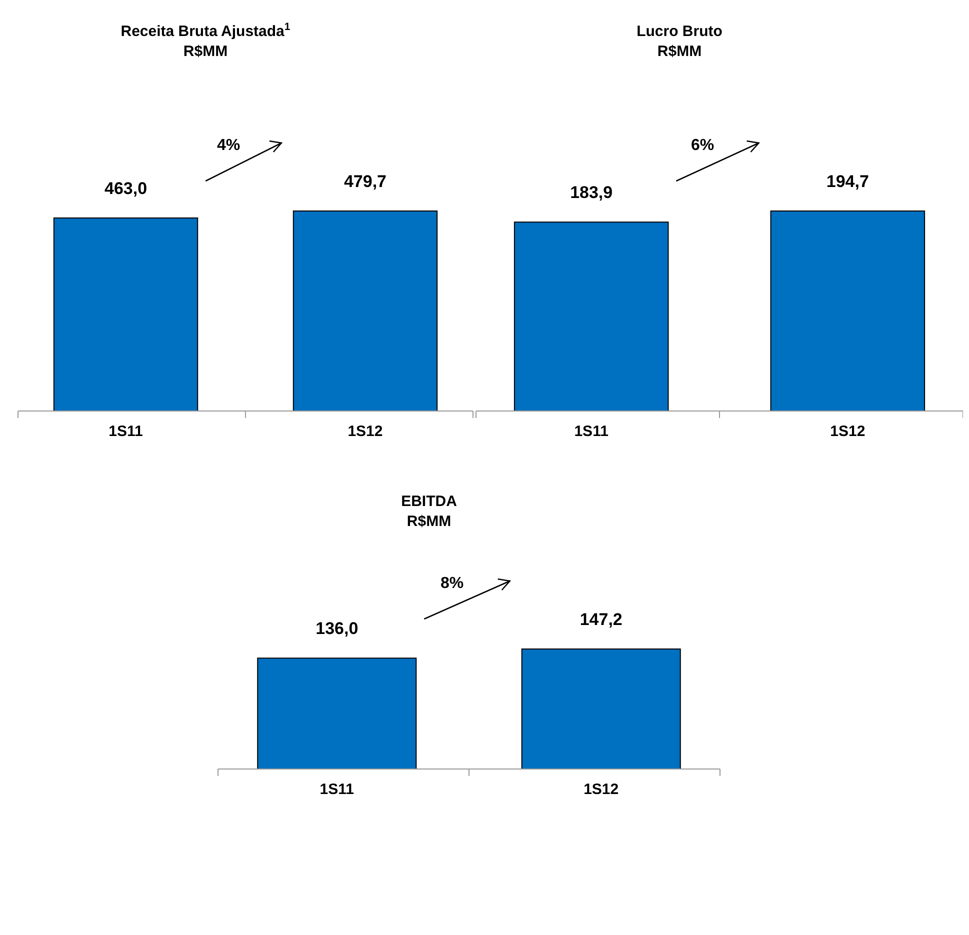  I want to click on text: 4%, so click(228, 145).